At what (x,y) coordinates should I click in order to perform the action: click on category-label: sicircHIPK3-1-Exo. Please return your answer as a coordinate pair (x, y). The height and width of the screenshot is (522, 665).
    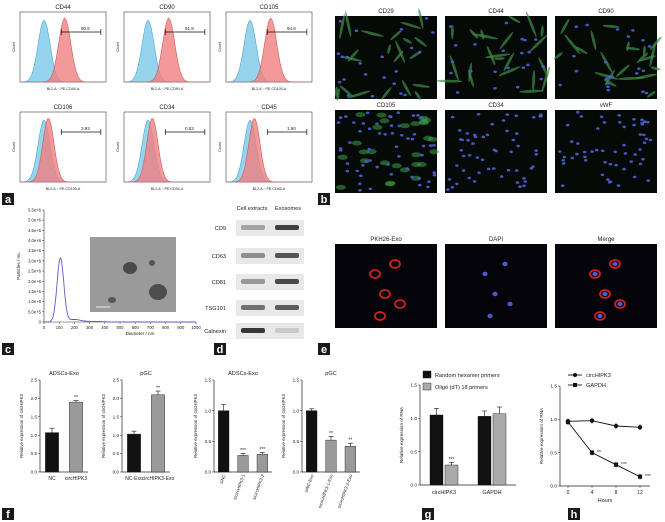
    Looking at the image, I should click on (325, 491).